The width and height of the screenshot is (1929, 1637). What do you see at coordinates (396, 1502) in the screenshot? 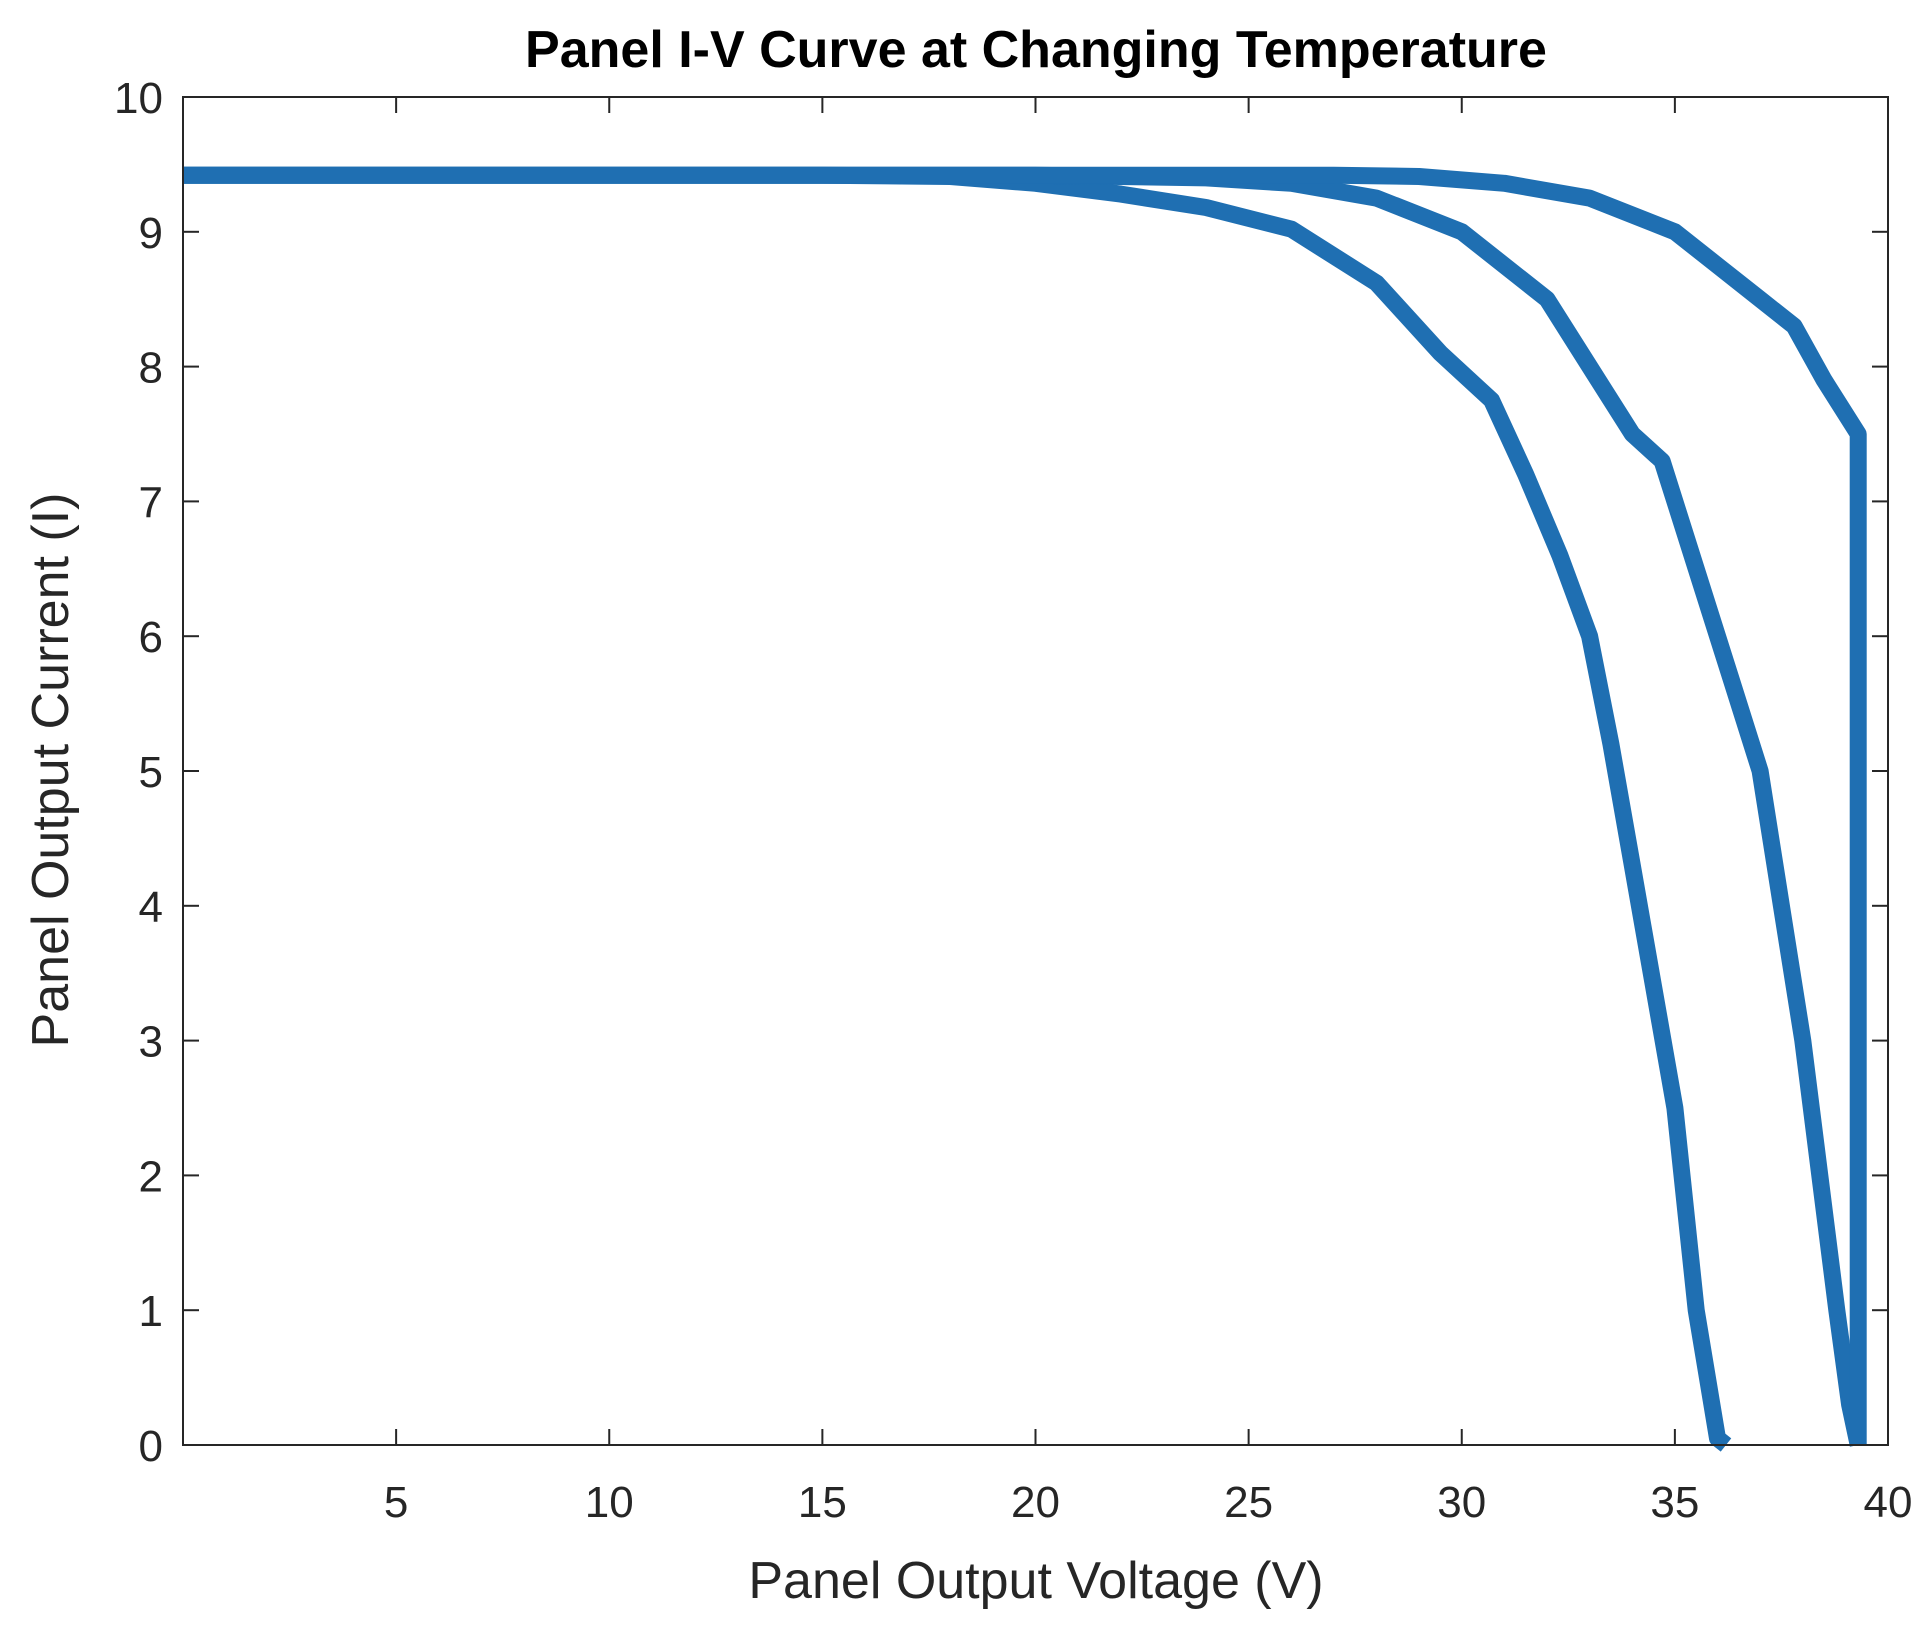
I see `x-tick-label-5: 5` at bounding box center [396, 1502].